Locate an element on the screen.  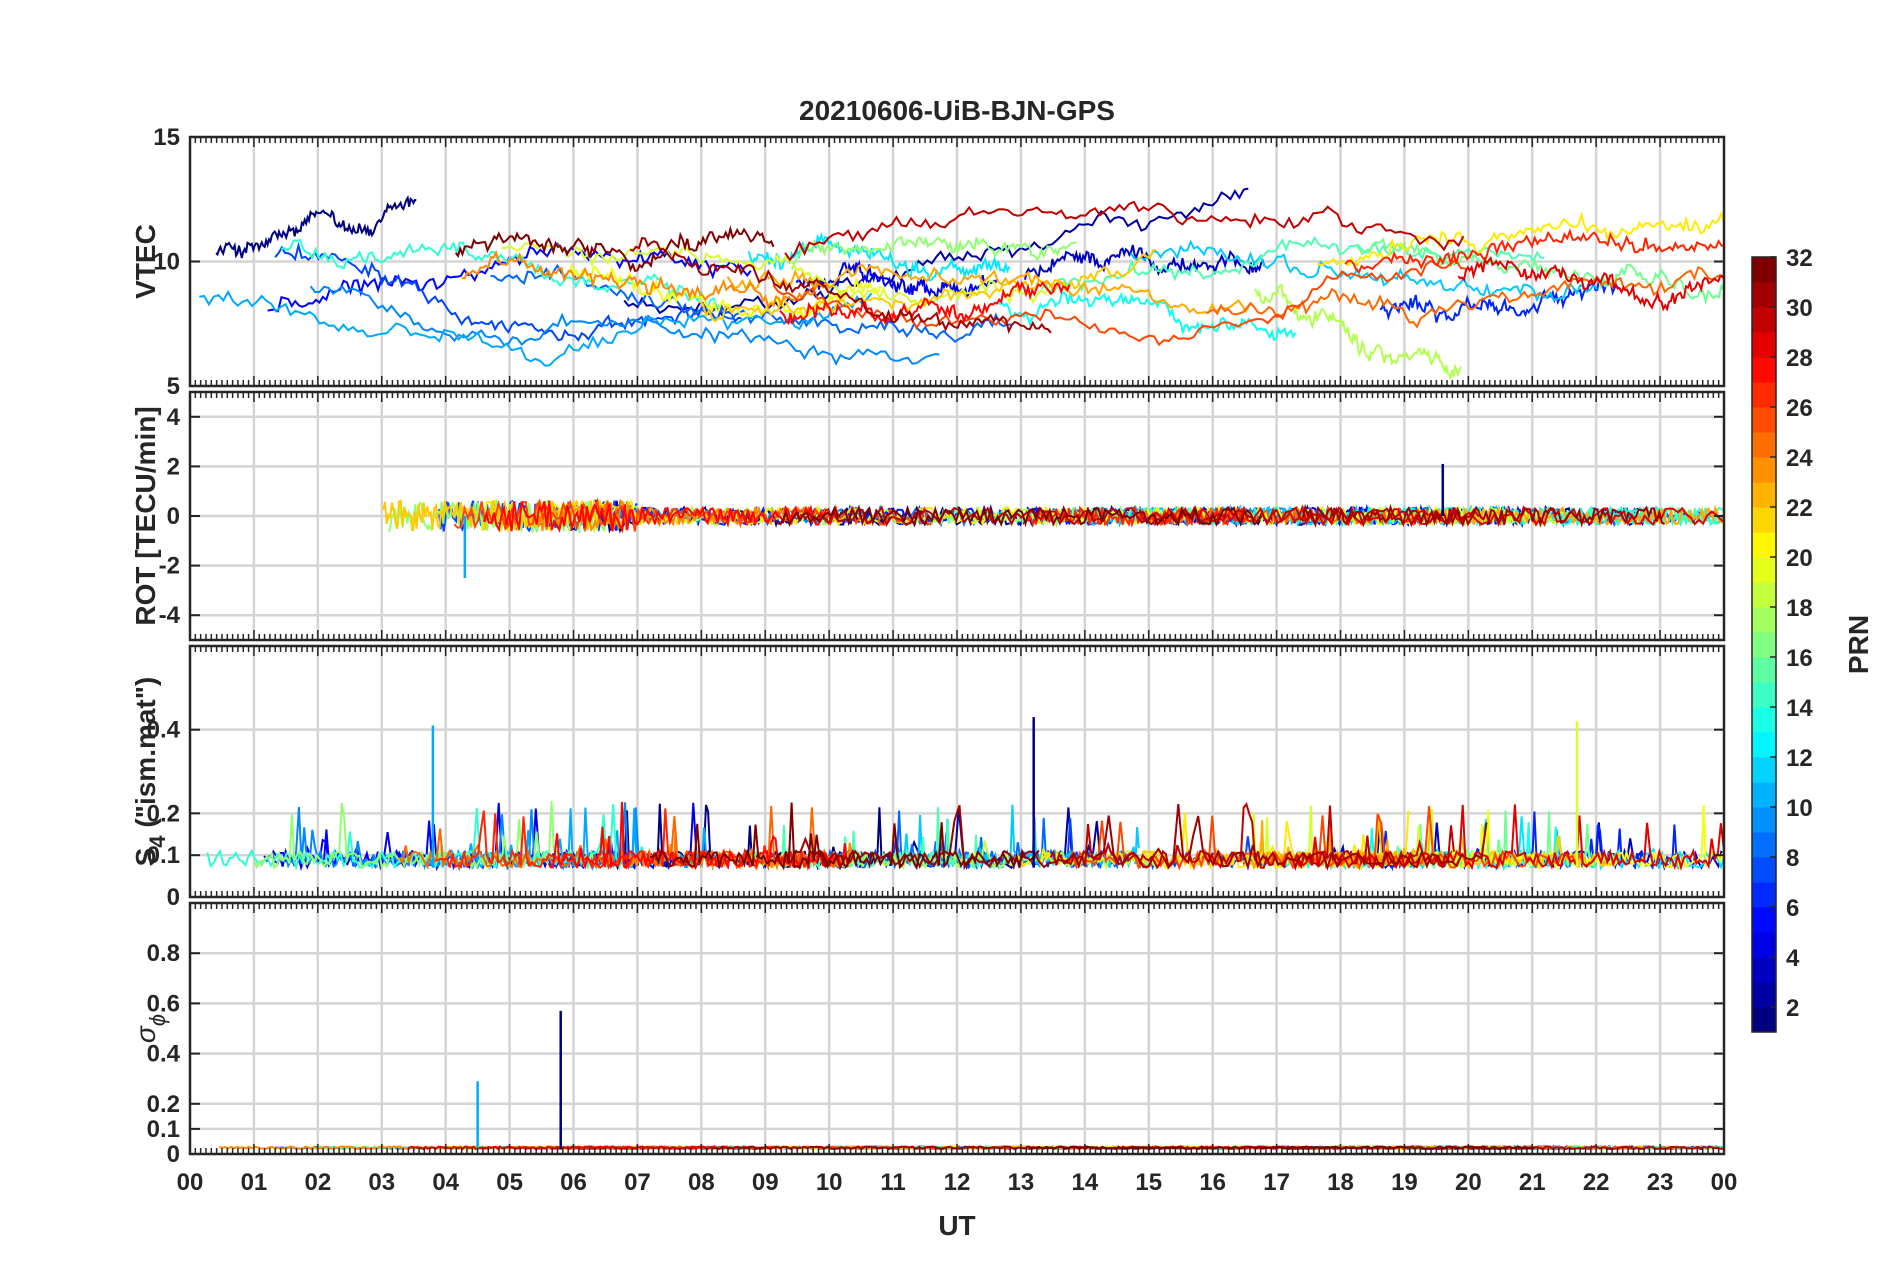
x-tick-label: 13 is located at coordinates (1021, 1182).